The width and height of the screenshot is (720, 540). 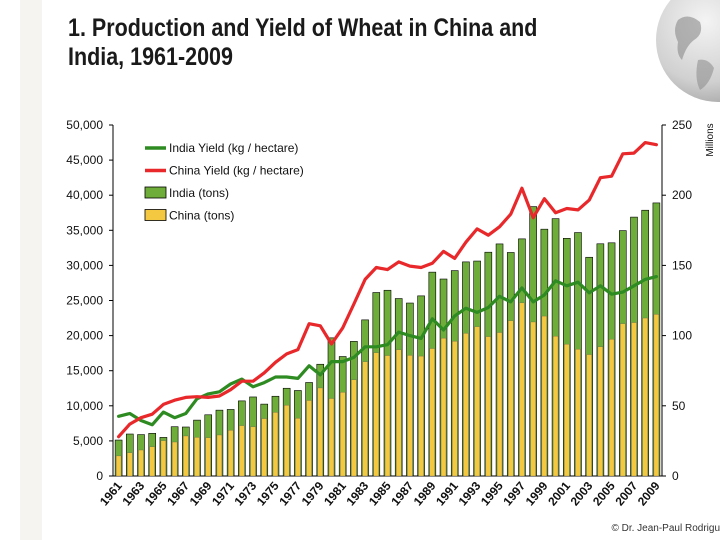 What do you see at coordinates (84, 406) in the screenshot?
I see `y-left-tick-label: 10,000` at bounding box center [84, 406].